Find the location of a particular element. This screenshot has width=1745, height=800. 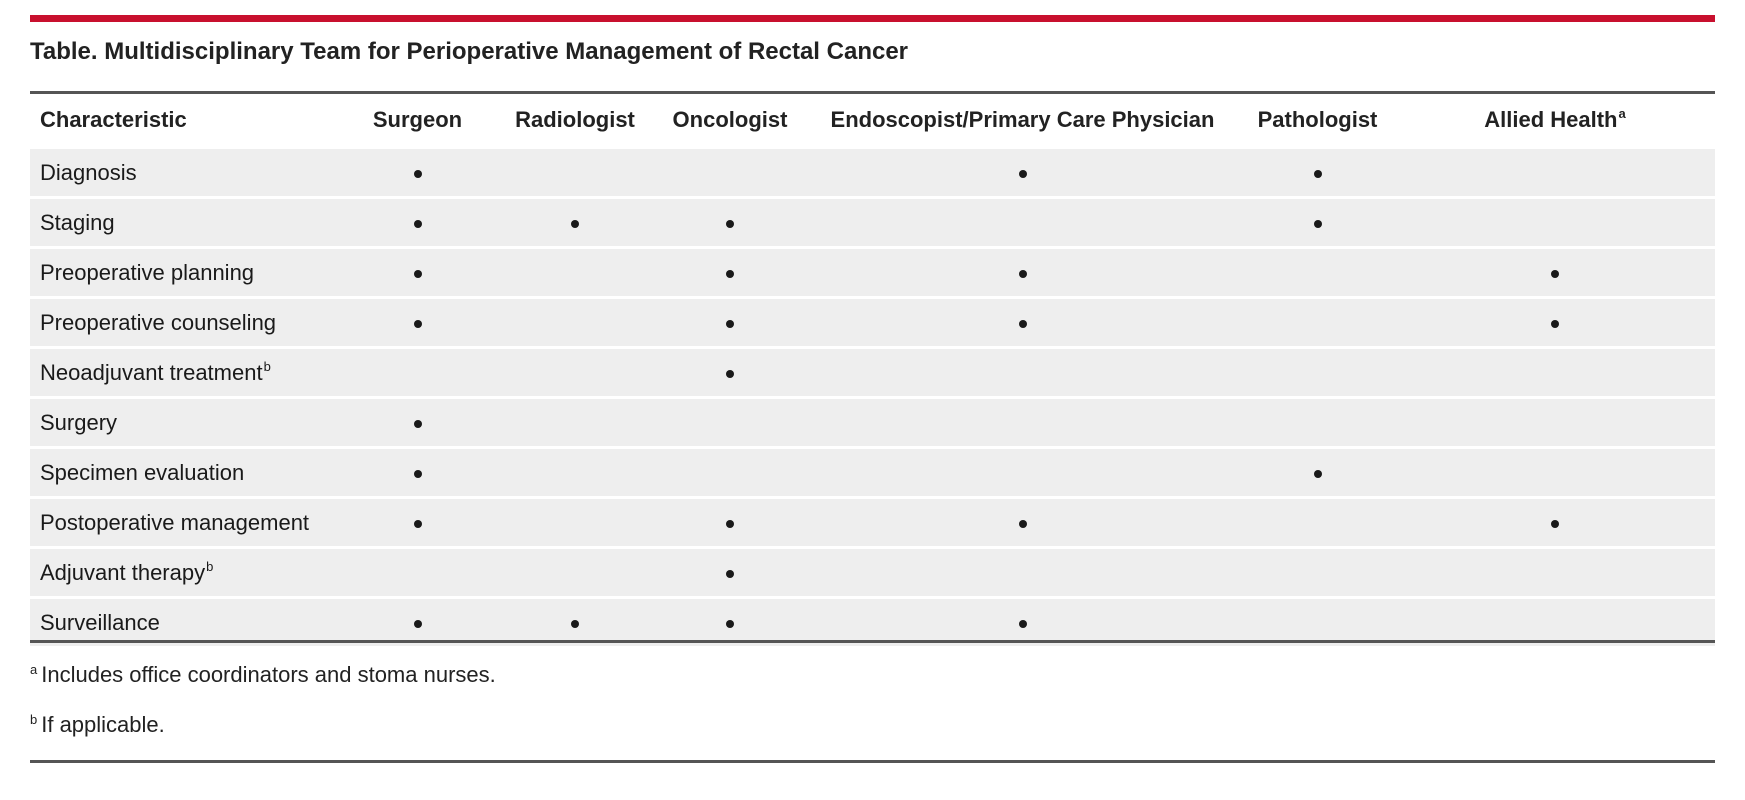

row-label-cell: Surveillance is located at coordinates (185, 622).